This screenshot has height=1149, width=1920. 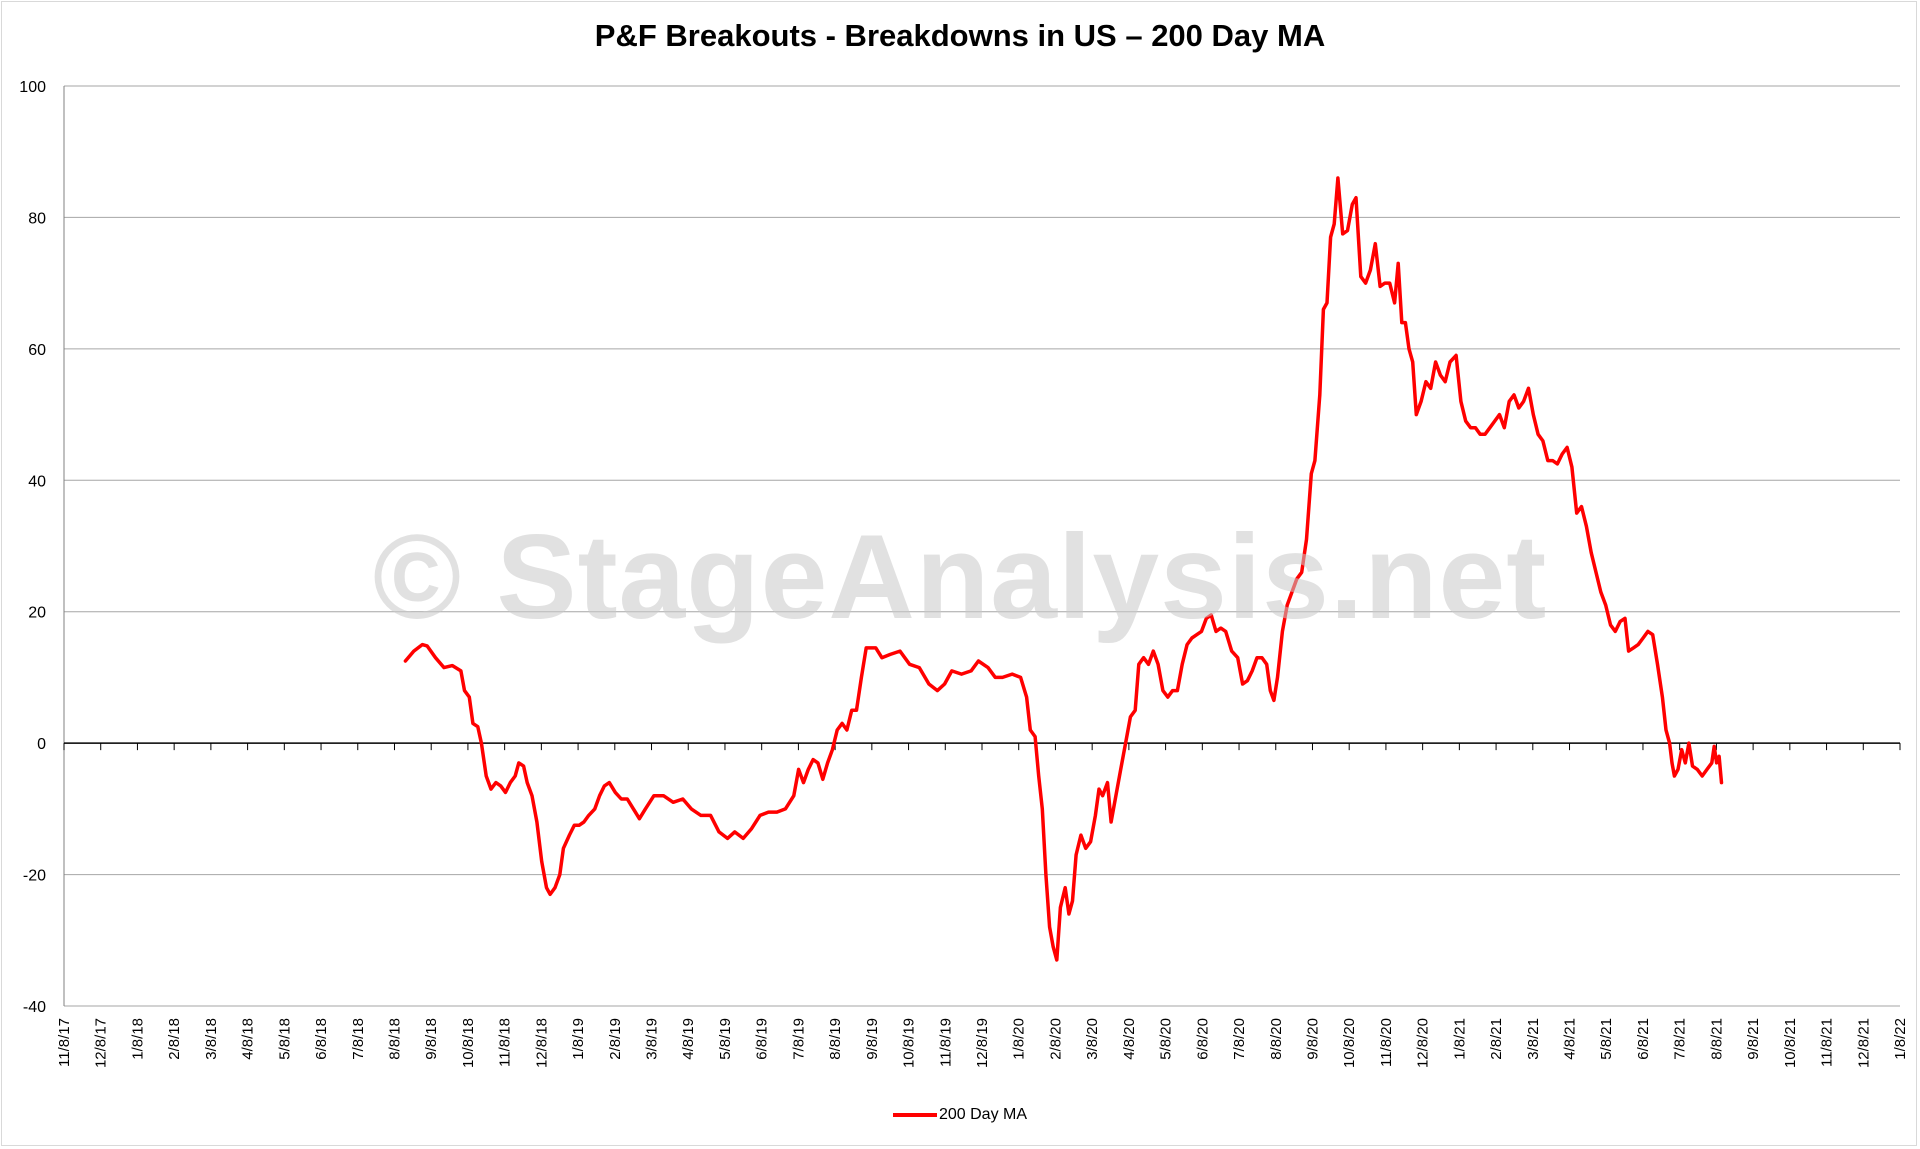 I want to click on x-tick-label: 10/8/21, so click(x=1790, y=1043).